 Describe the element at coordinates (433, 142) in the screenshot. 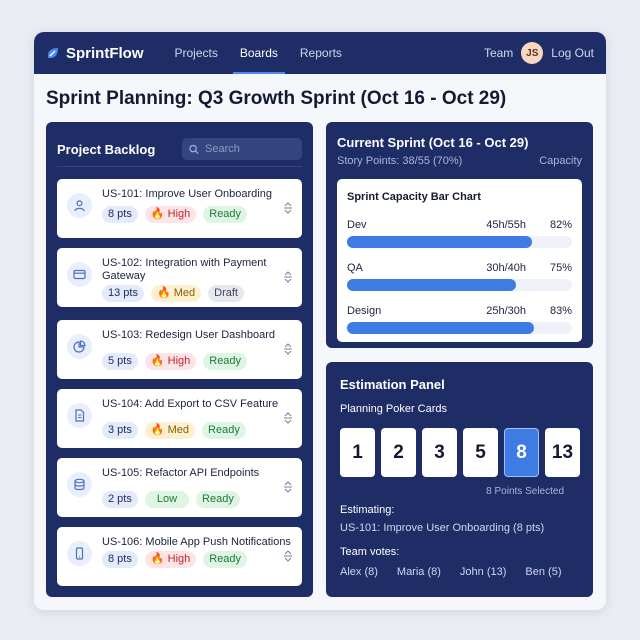

I see `sprint-title: Current Sprint (Oct 16 - Oct 29)` at that location.